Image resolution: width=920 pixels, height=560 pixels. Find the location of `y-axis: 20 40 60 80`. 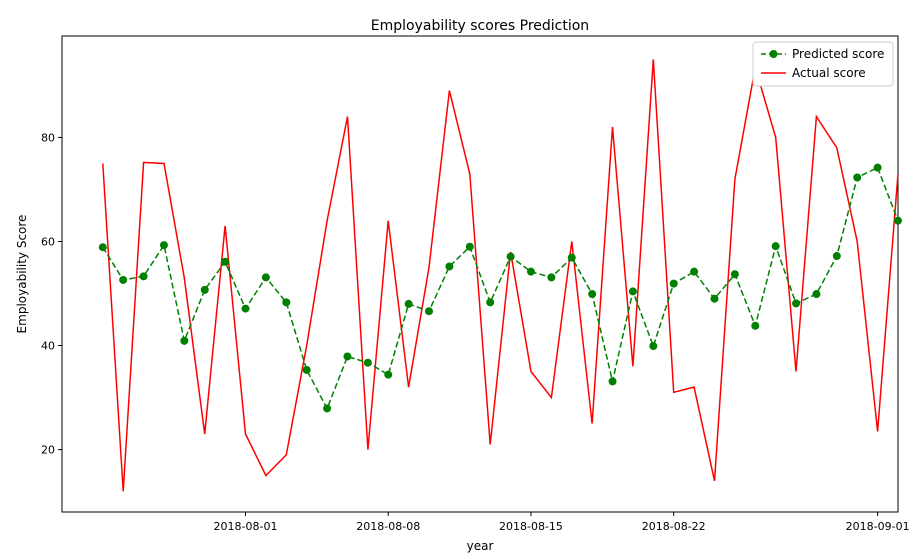

y-axis: 20 40 60 80 is located at coordinates (51, 294).